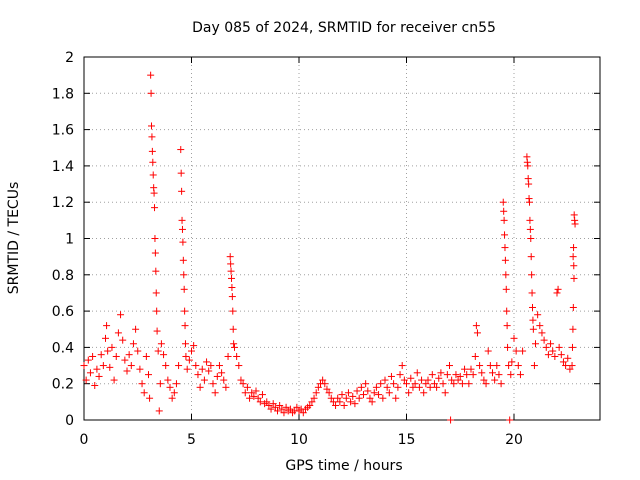 The height and width of the screenshot is (480, 640). I want to click on y-tick-label: 0.2, so click(63, 385).